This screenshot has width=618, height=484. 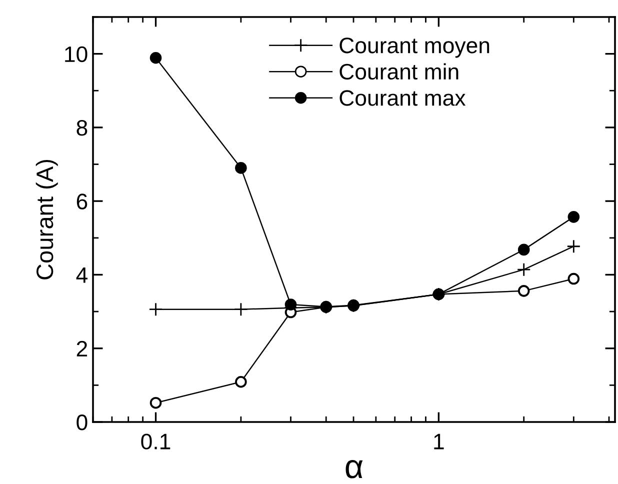 What do you see at coordinates (82, 348) in the screenshot?
I see `y-tick-label: 2` at bounding box center [82, 348].